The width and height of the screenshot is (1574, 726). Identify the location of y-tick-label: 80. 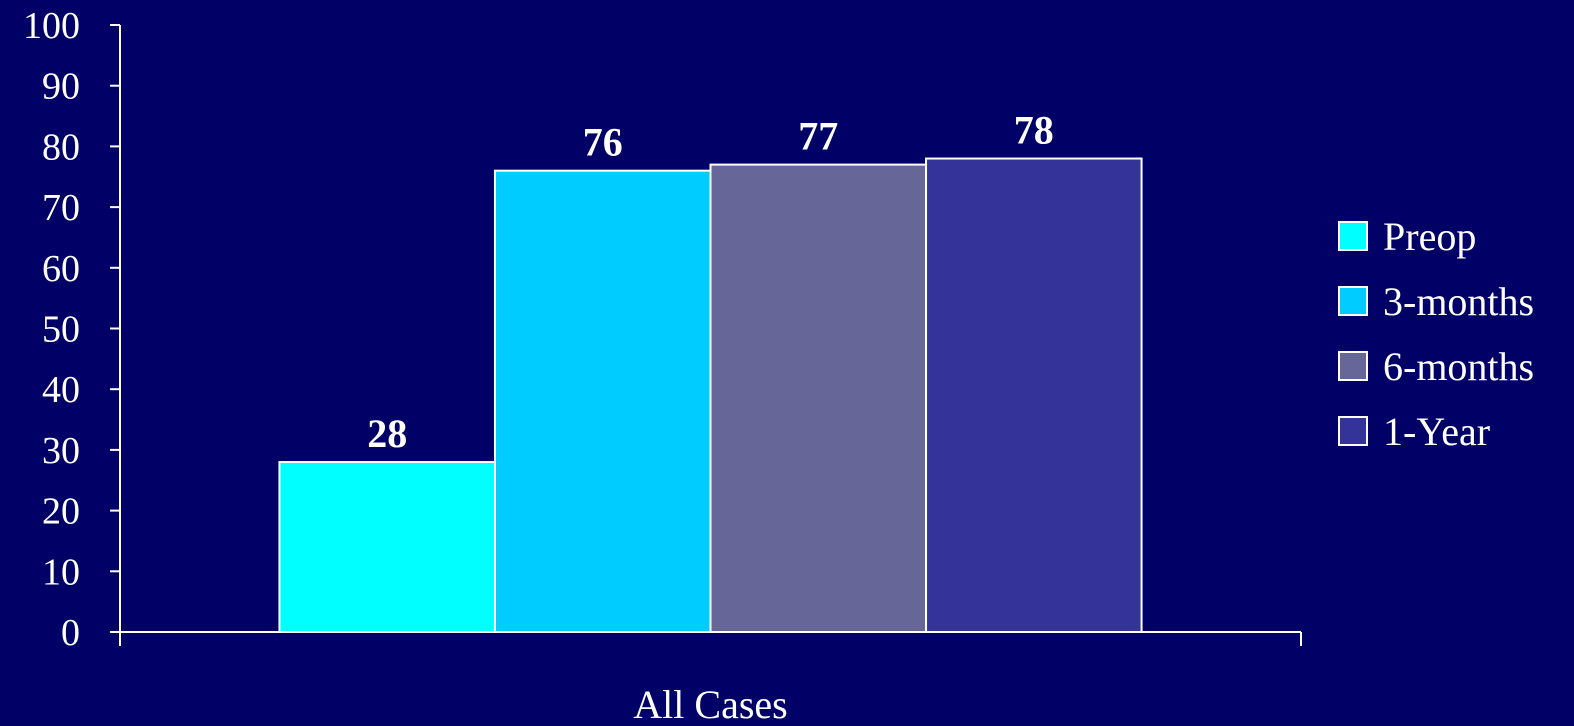
(61, 147).